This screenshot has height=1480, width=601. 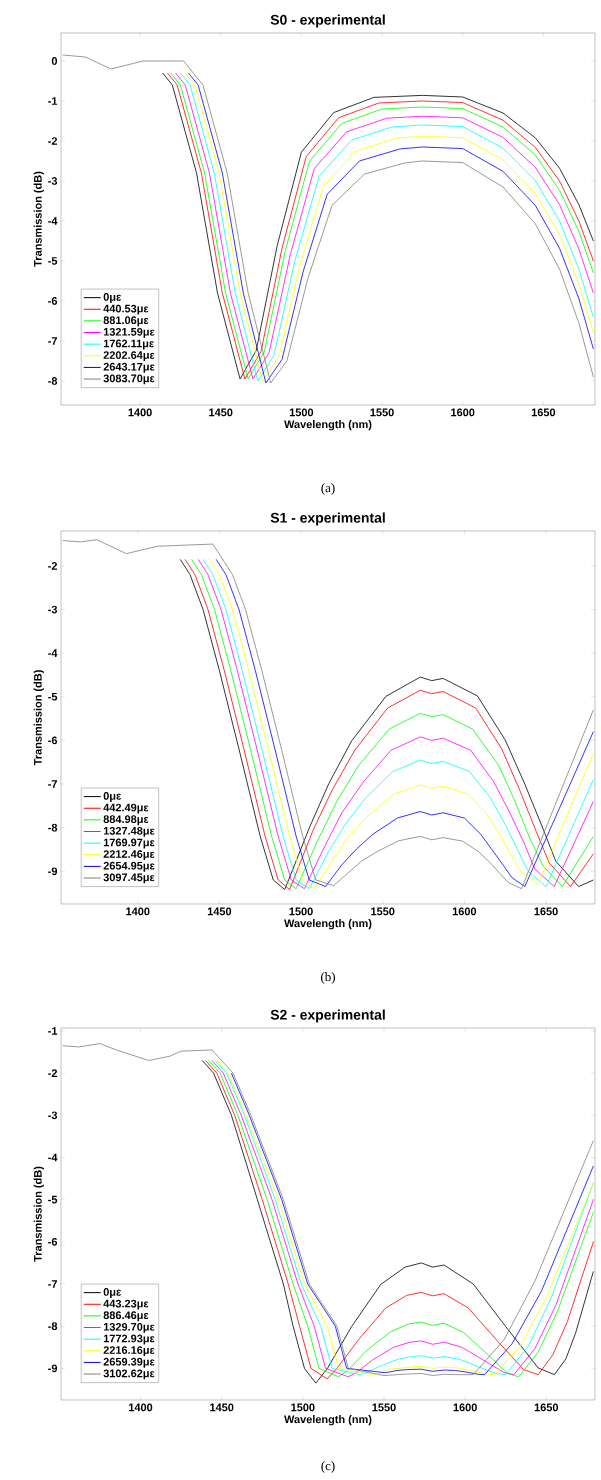 I want to click on legend-label: 1327.48με, so click(x=129, y=831).